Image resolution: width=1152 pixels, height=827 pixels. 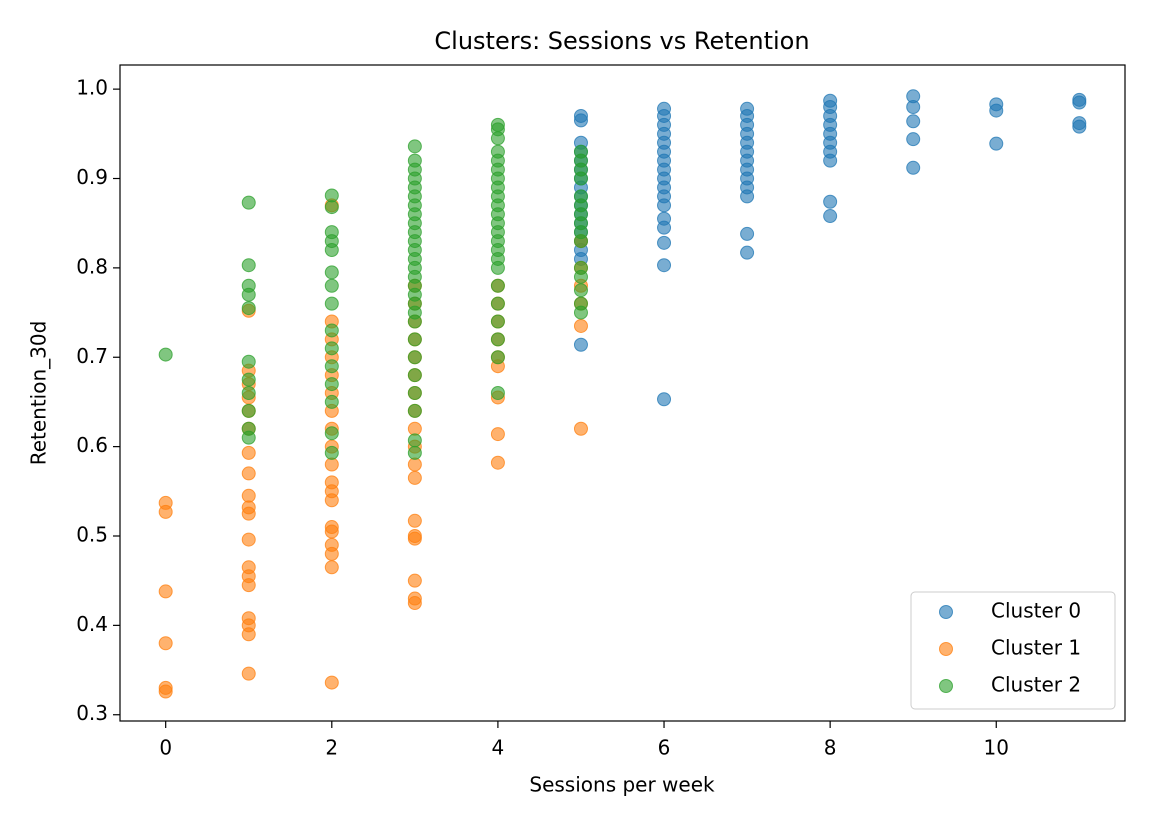 What do you see at coordinates (92, 445) in the screenshot?
I see `y-tick-label: 0.6` at bounding box center [92, 445].